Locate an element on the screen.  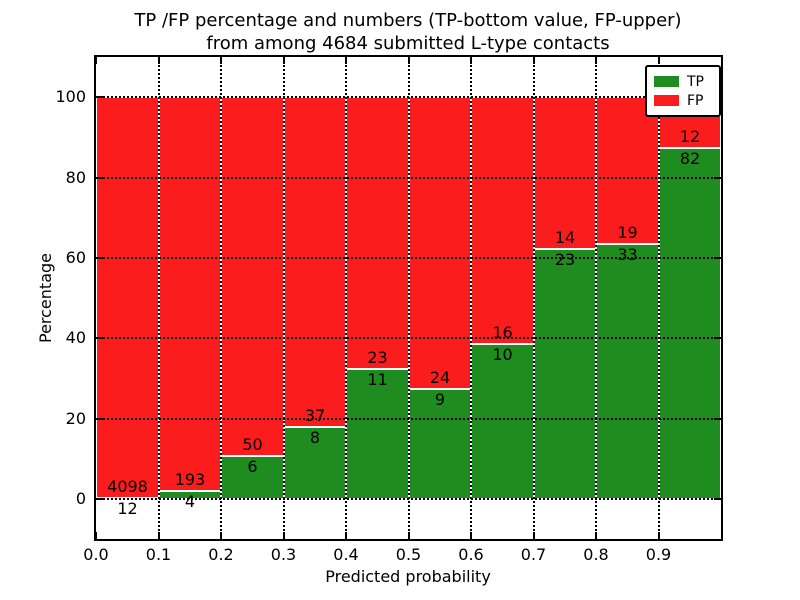
x-tick-label: 0.3 is located at coordinates (283, 554).